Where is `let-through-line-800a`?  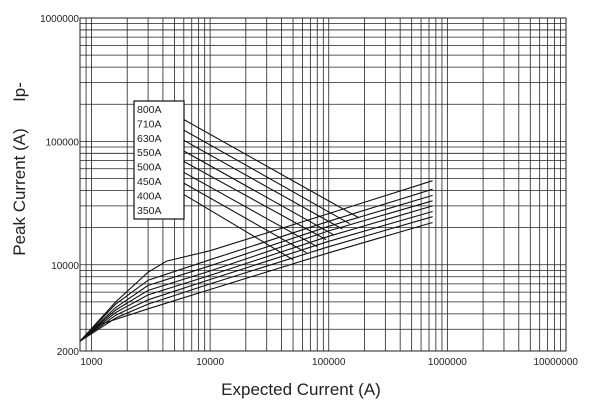
let-through-line-800a is located at coordinates (263, 164).